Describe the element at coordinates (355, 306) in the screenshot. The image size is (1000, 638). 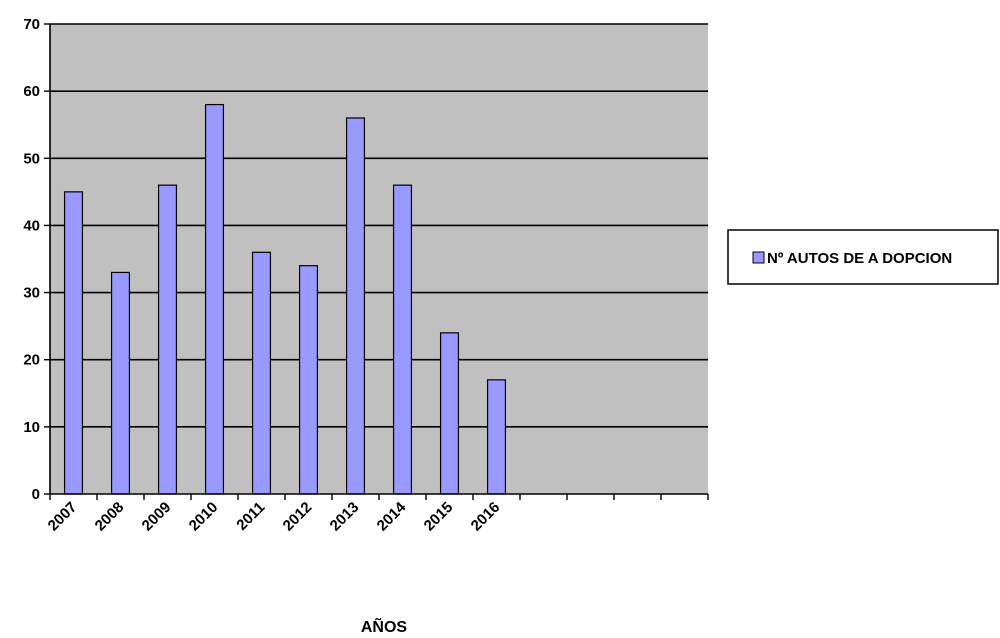
I see `bar-2013` at that location.